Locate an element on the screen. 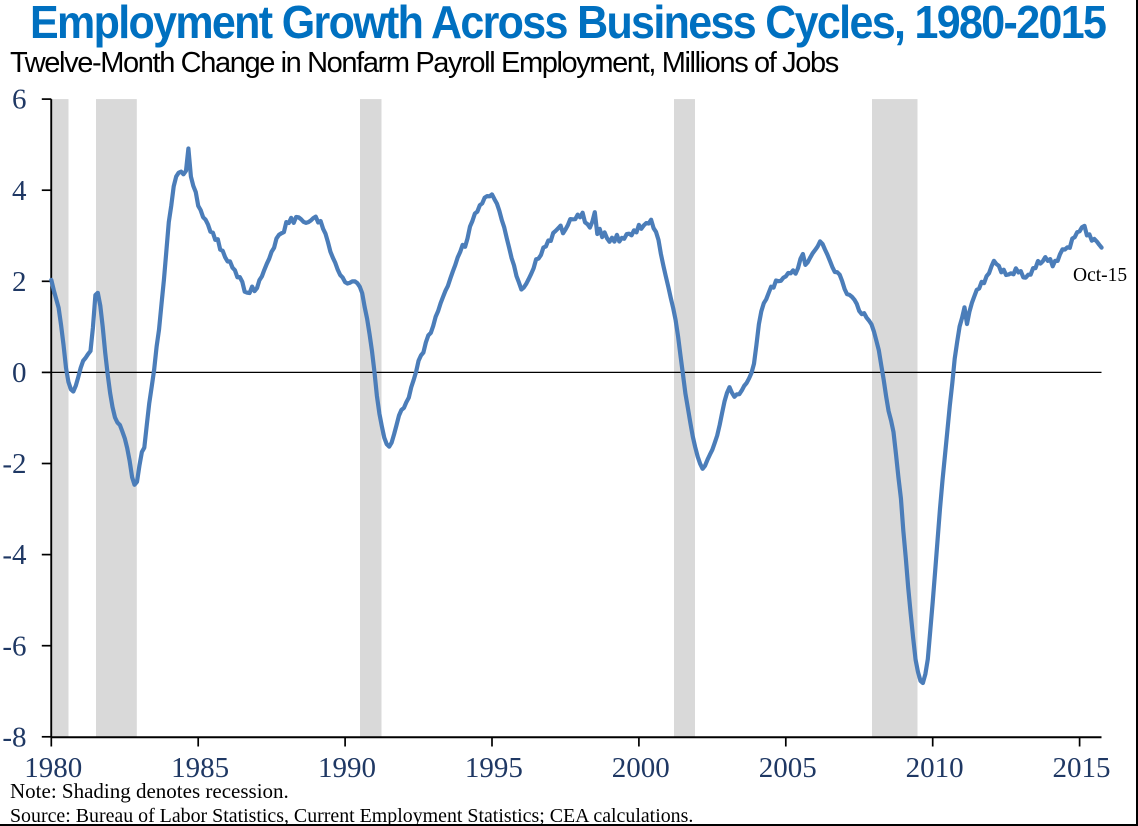 The image size is (1138, 826). svg-text: 6 is located at coordinates (19, 100).